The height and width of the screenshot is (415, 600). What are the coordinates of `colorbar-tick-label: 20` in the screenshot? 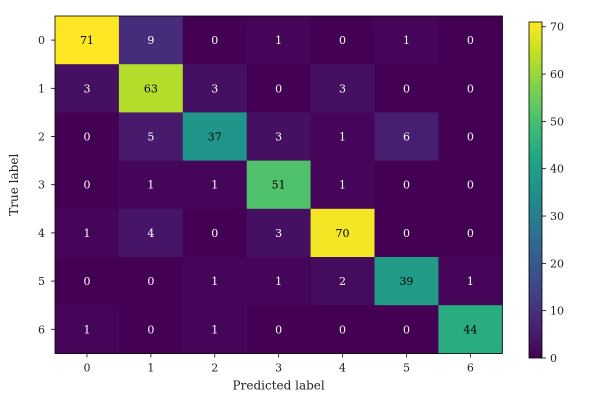 It's located at (557, 263).